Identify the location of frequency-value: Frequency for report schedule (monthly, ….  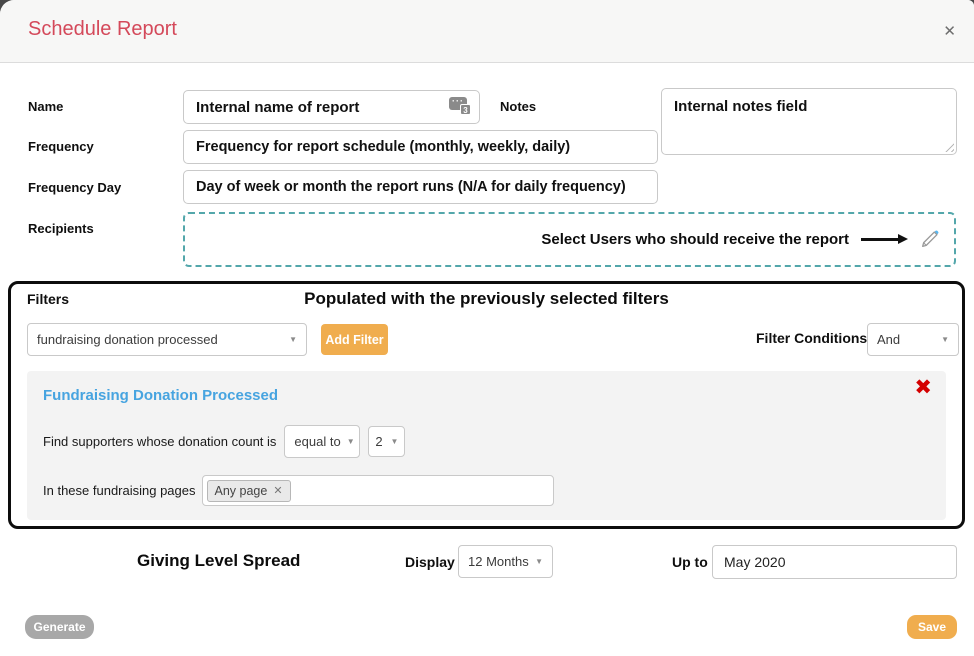
(383, 147).